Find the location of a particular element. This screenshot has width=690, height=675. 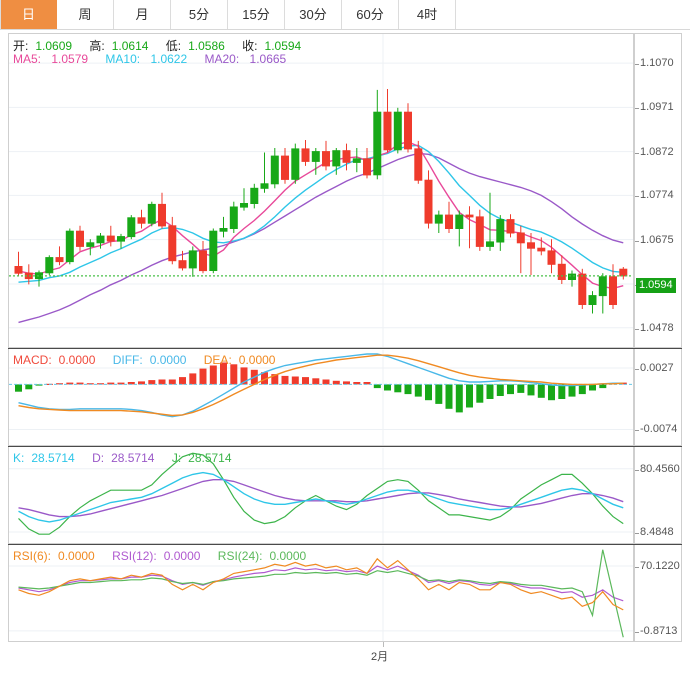

macd-chart is located at coordinates (321, 397).